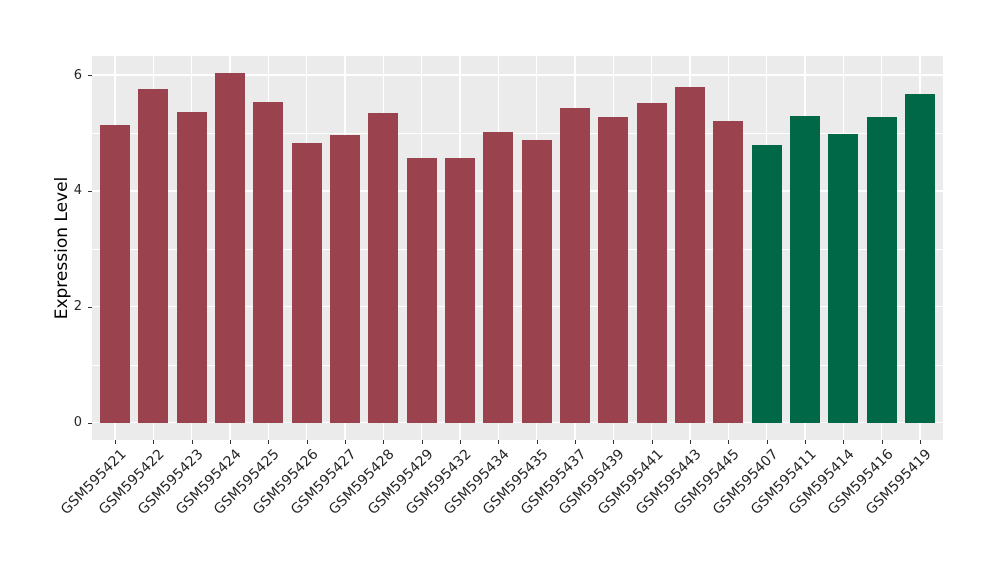 This screenshot has width=1000, height=580. What do you see at coordinates (77, 307) in the screenshot?
I see `y-tick-label: 2` at bounding box center [77, 307].